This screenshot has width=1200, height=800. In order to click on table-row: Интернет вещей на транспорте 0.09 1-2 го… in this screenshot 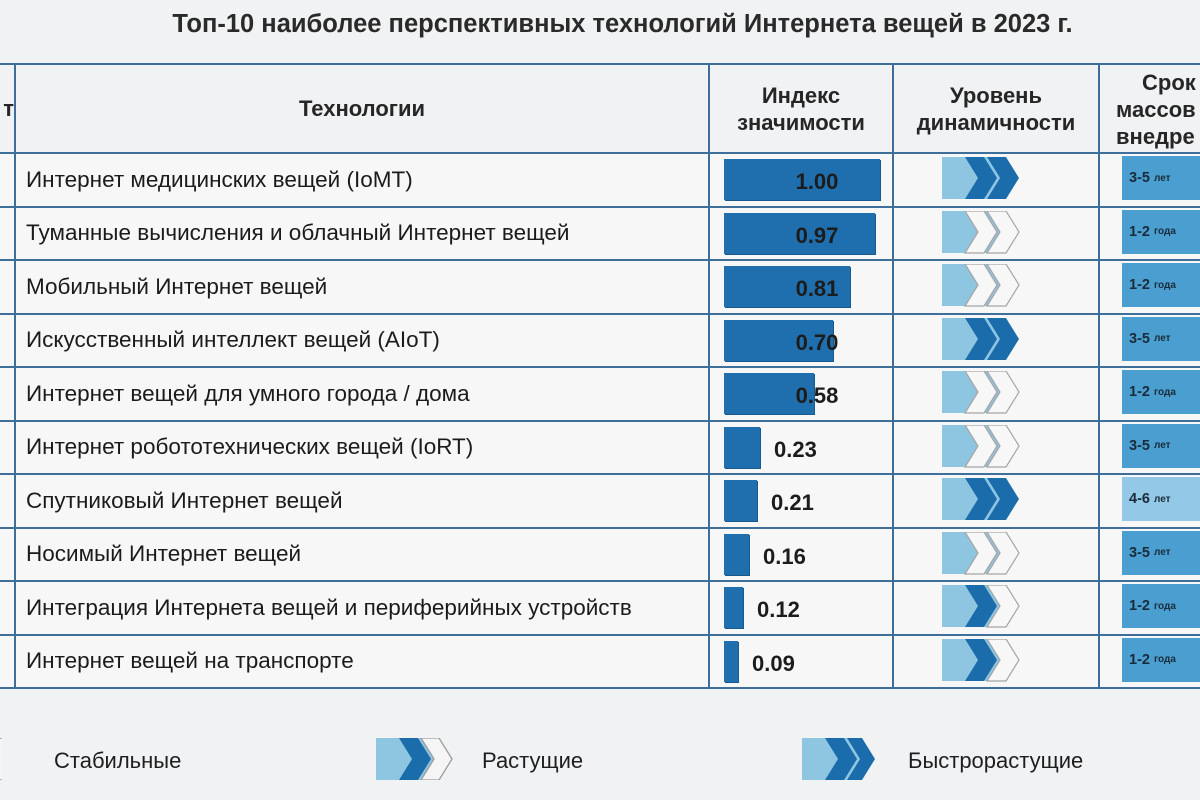, I will do `click(600, 661)`.